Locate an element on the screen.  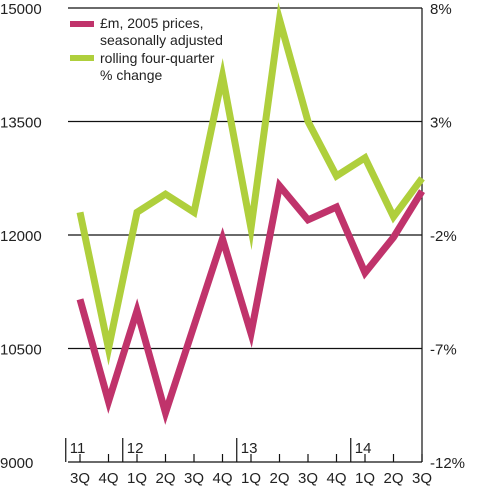
left-tick-label: 12000 is located at coordinates (21, 236).